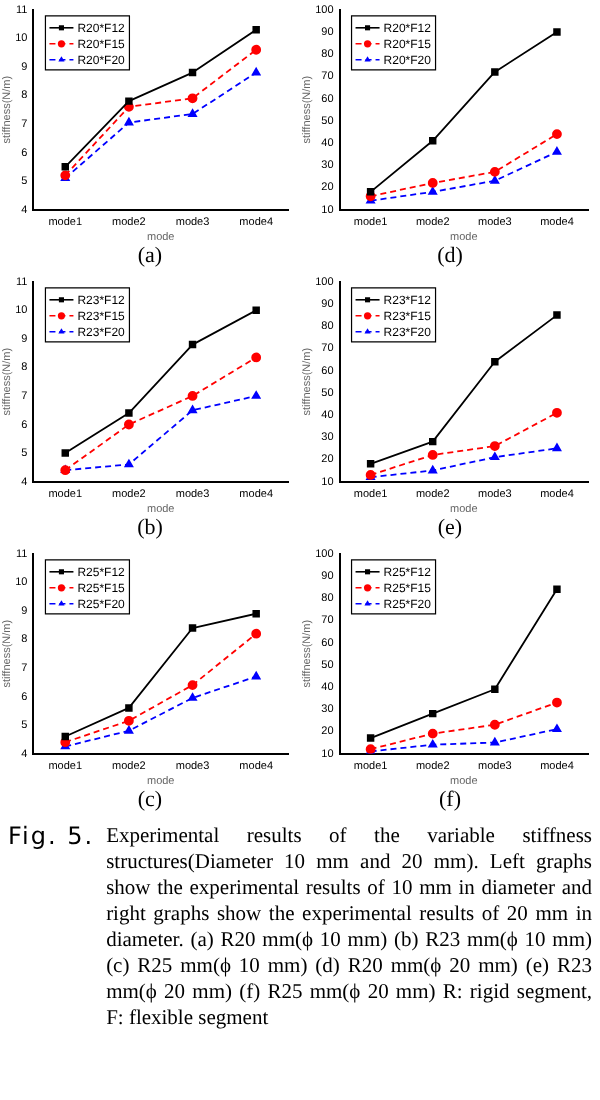  Describe the element at coordinates (150, 529) in the screenshot. I see `text: (b)` at that location.